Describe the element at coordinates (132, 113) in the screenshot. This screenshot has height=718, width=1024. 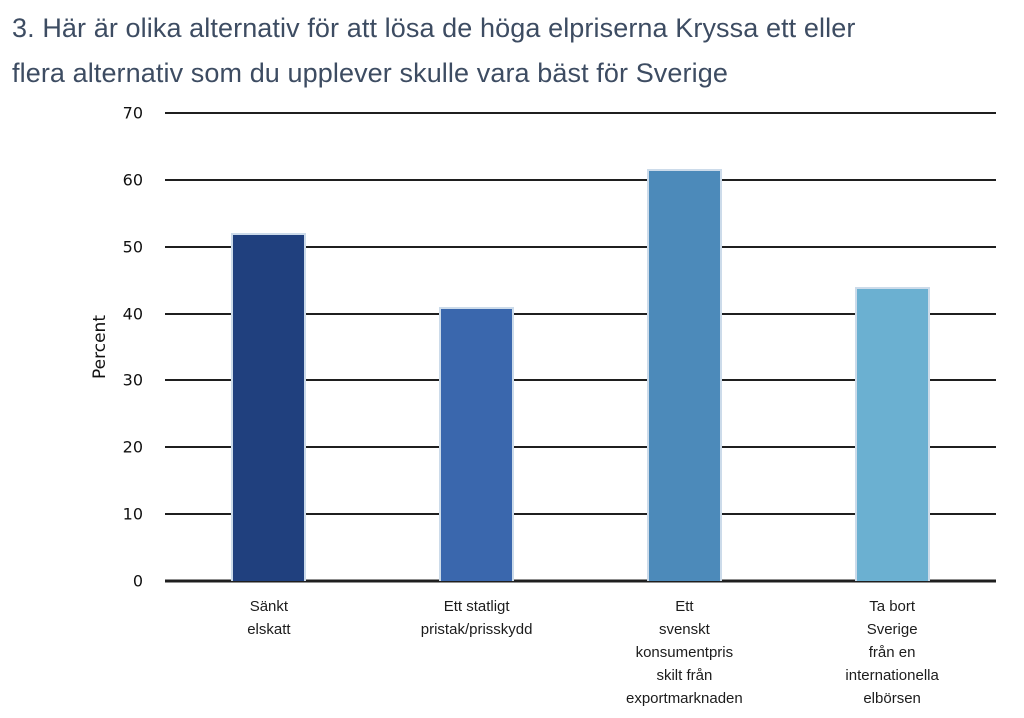
I see `y-tick-label: 70` at that location.